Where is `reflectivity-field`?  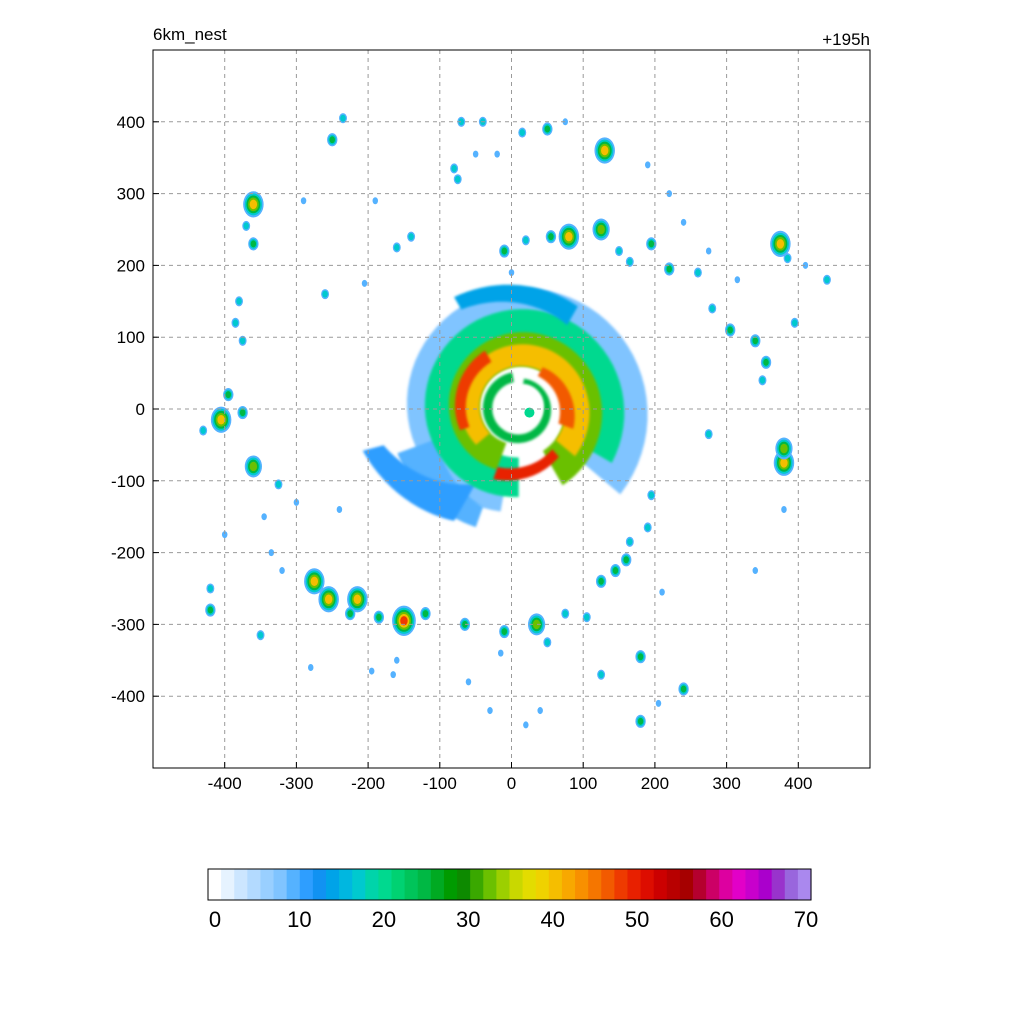
reflectivity-field is located at coordinates (505, 406).